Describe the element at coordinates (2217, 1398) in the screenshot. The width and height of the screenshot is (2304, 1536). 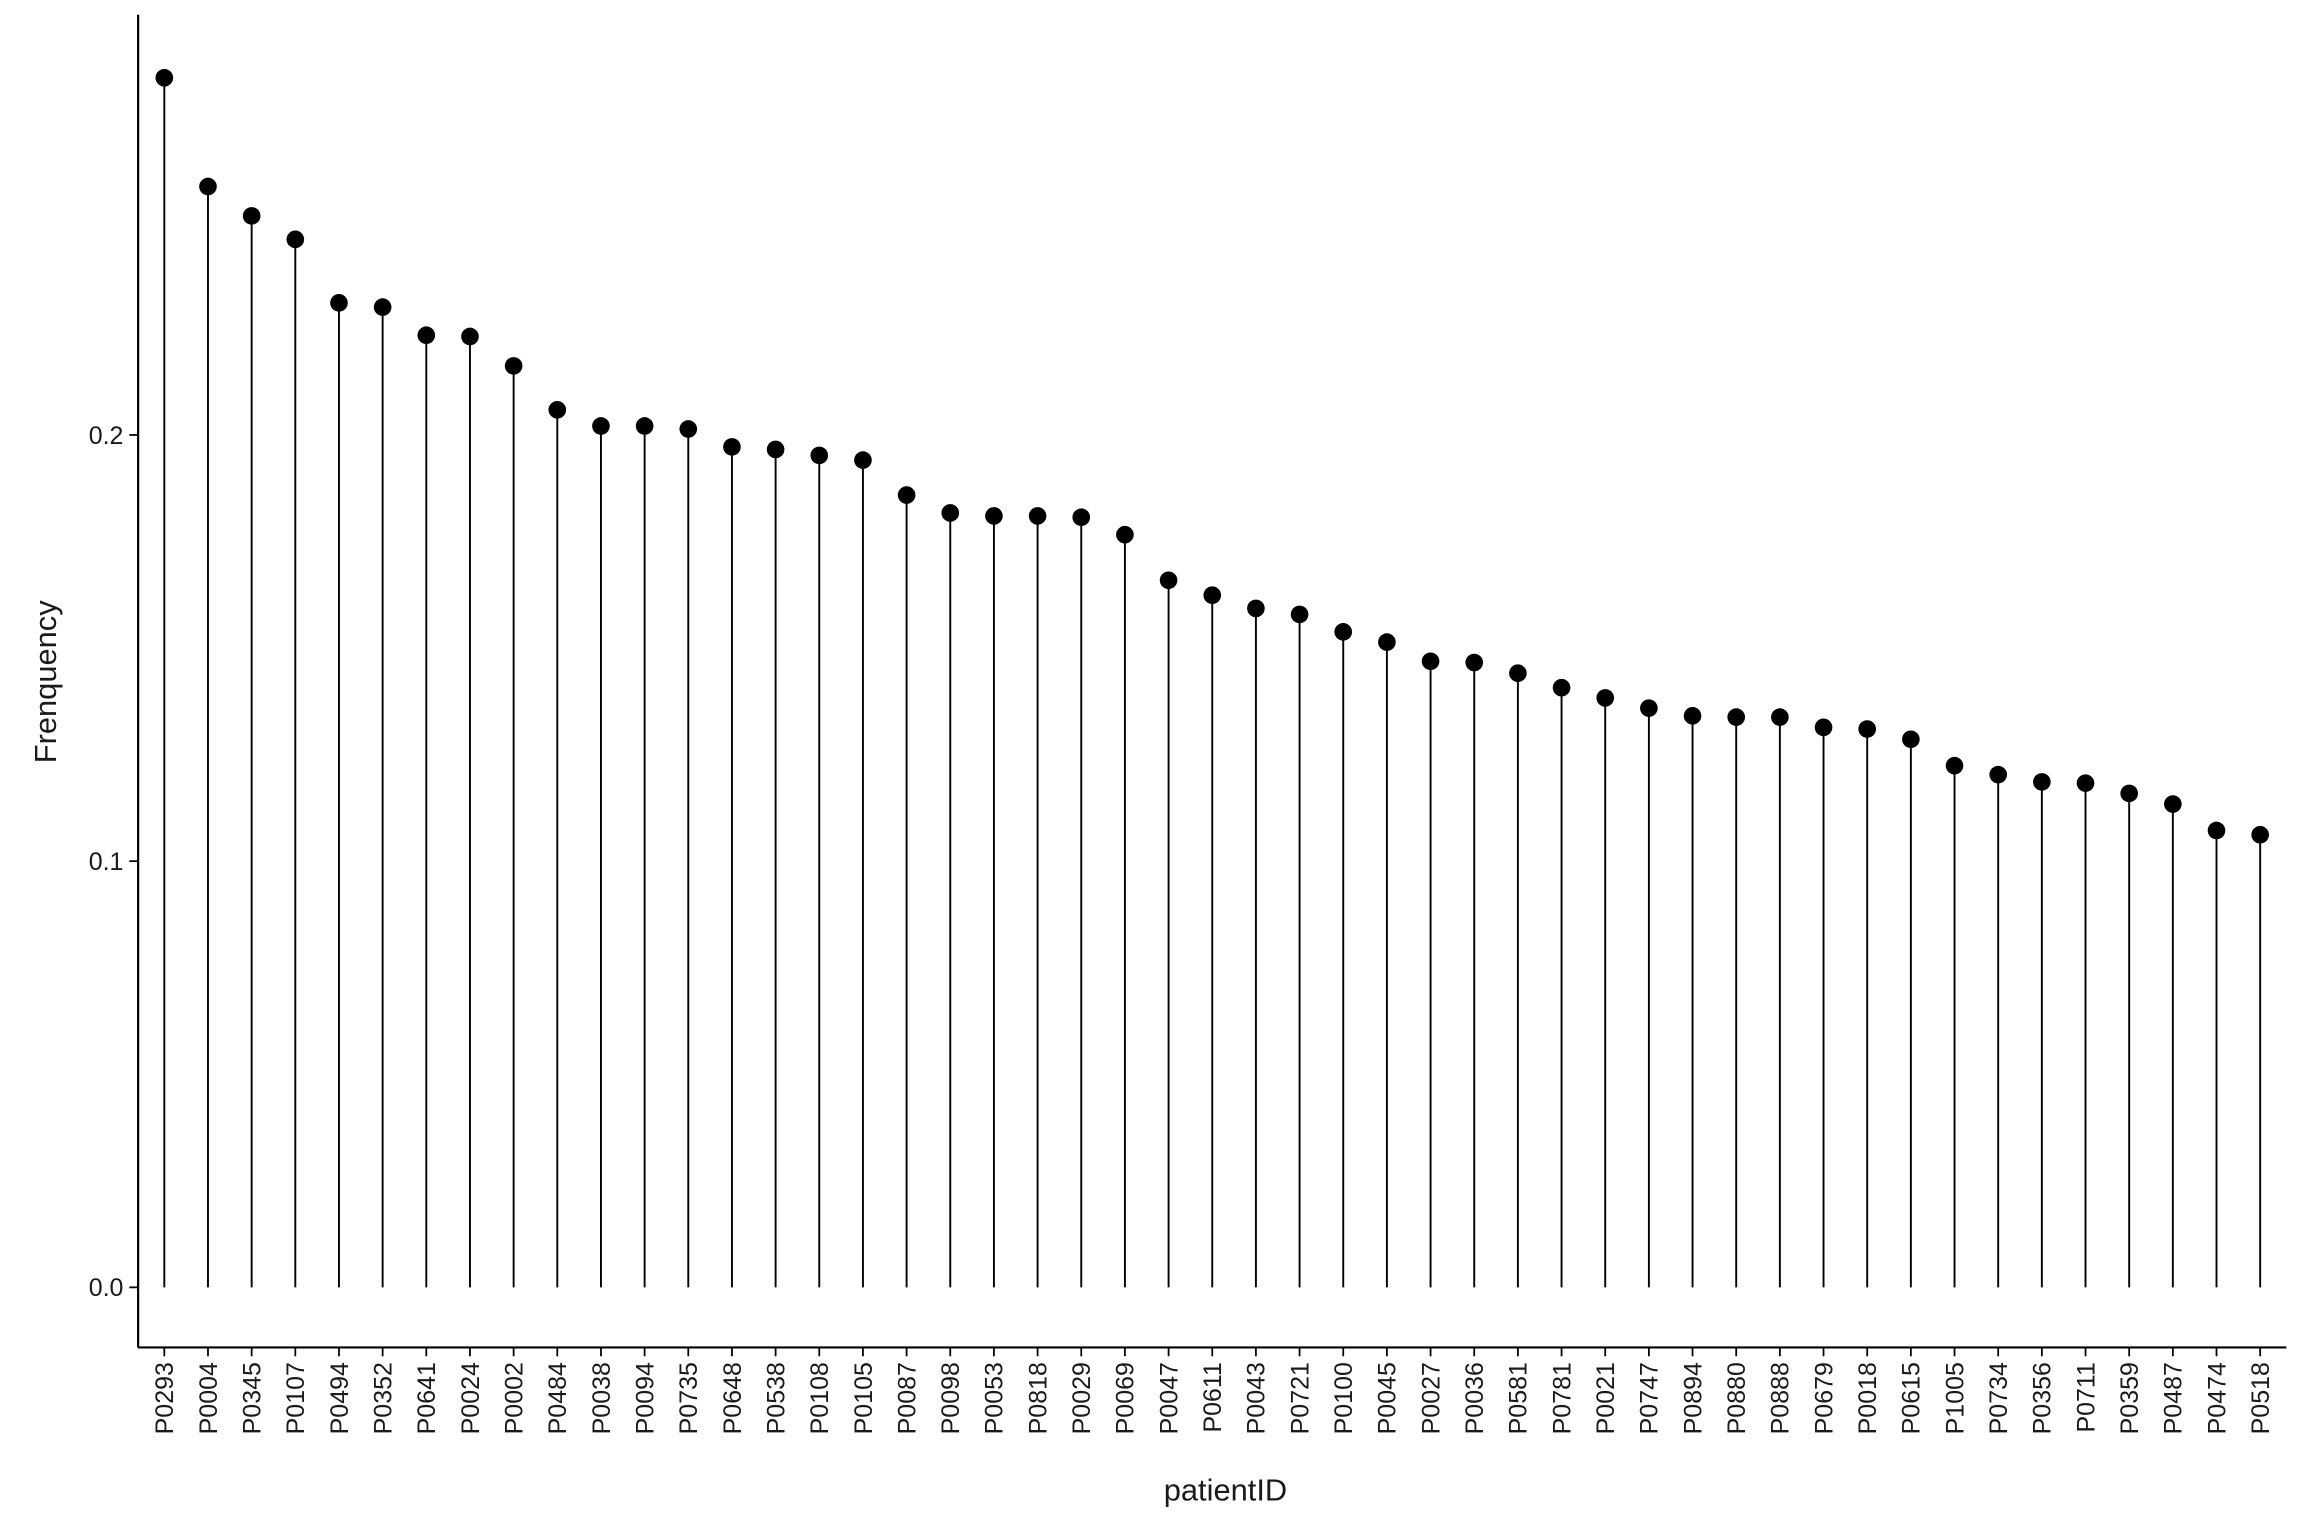
I see `x-tick-label: P0474` at that location.